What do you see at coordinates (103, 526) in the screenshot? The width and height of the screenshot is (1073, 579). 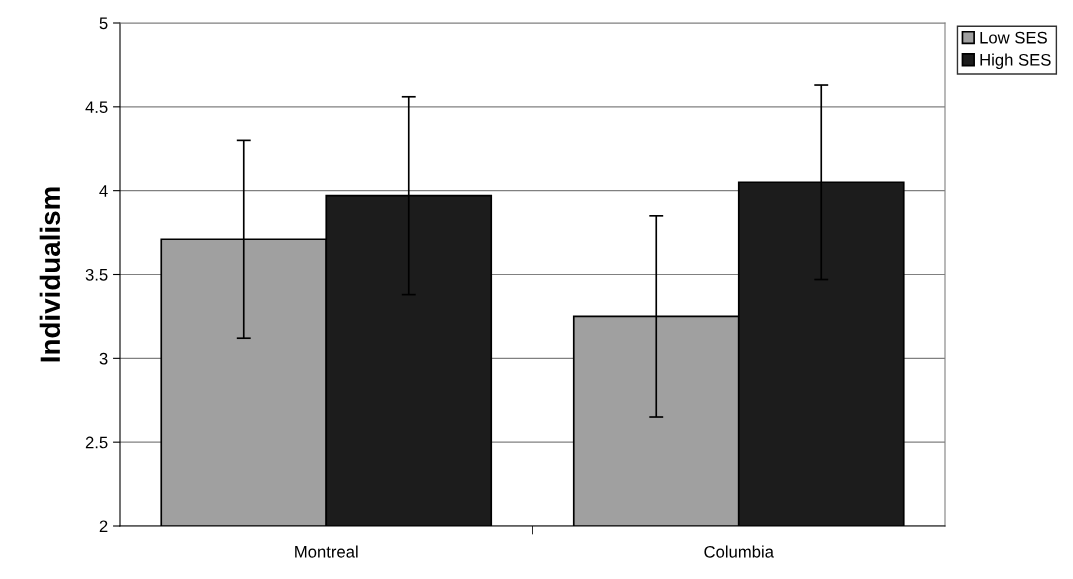 I see `y-tick-label: 2` at bounding box center [103, 526].